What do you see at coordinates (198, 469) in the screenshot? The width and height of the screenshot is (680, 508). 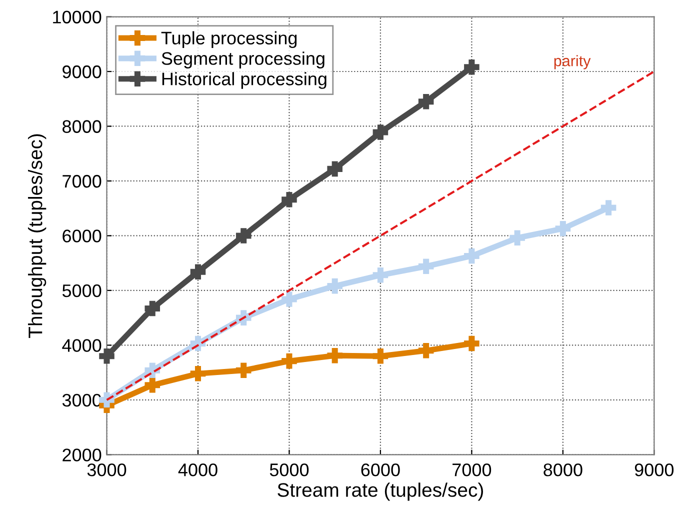 I see `x-tick-label: 4000` at bounding box center [198, 469].